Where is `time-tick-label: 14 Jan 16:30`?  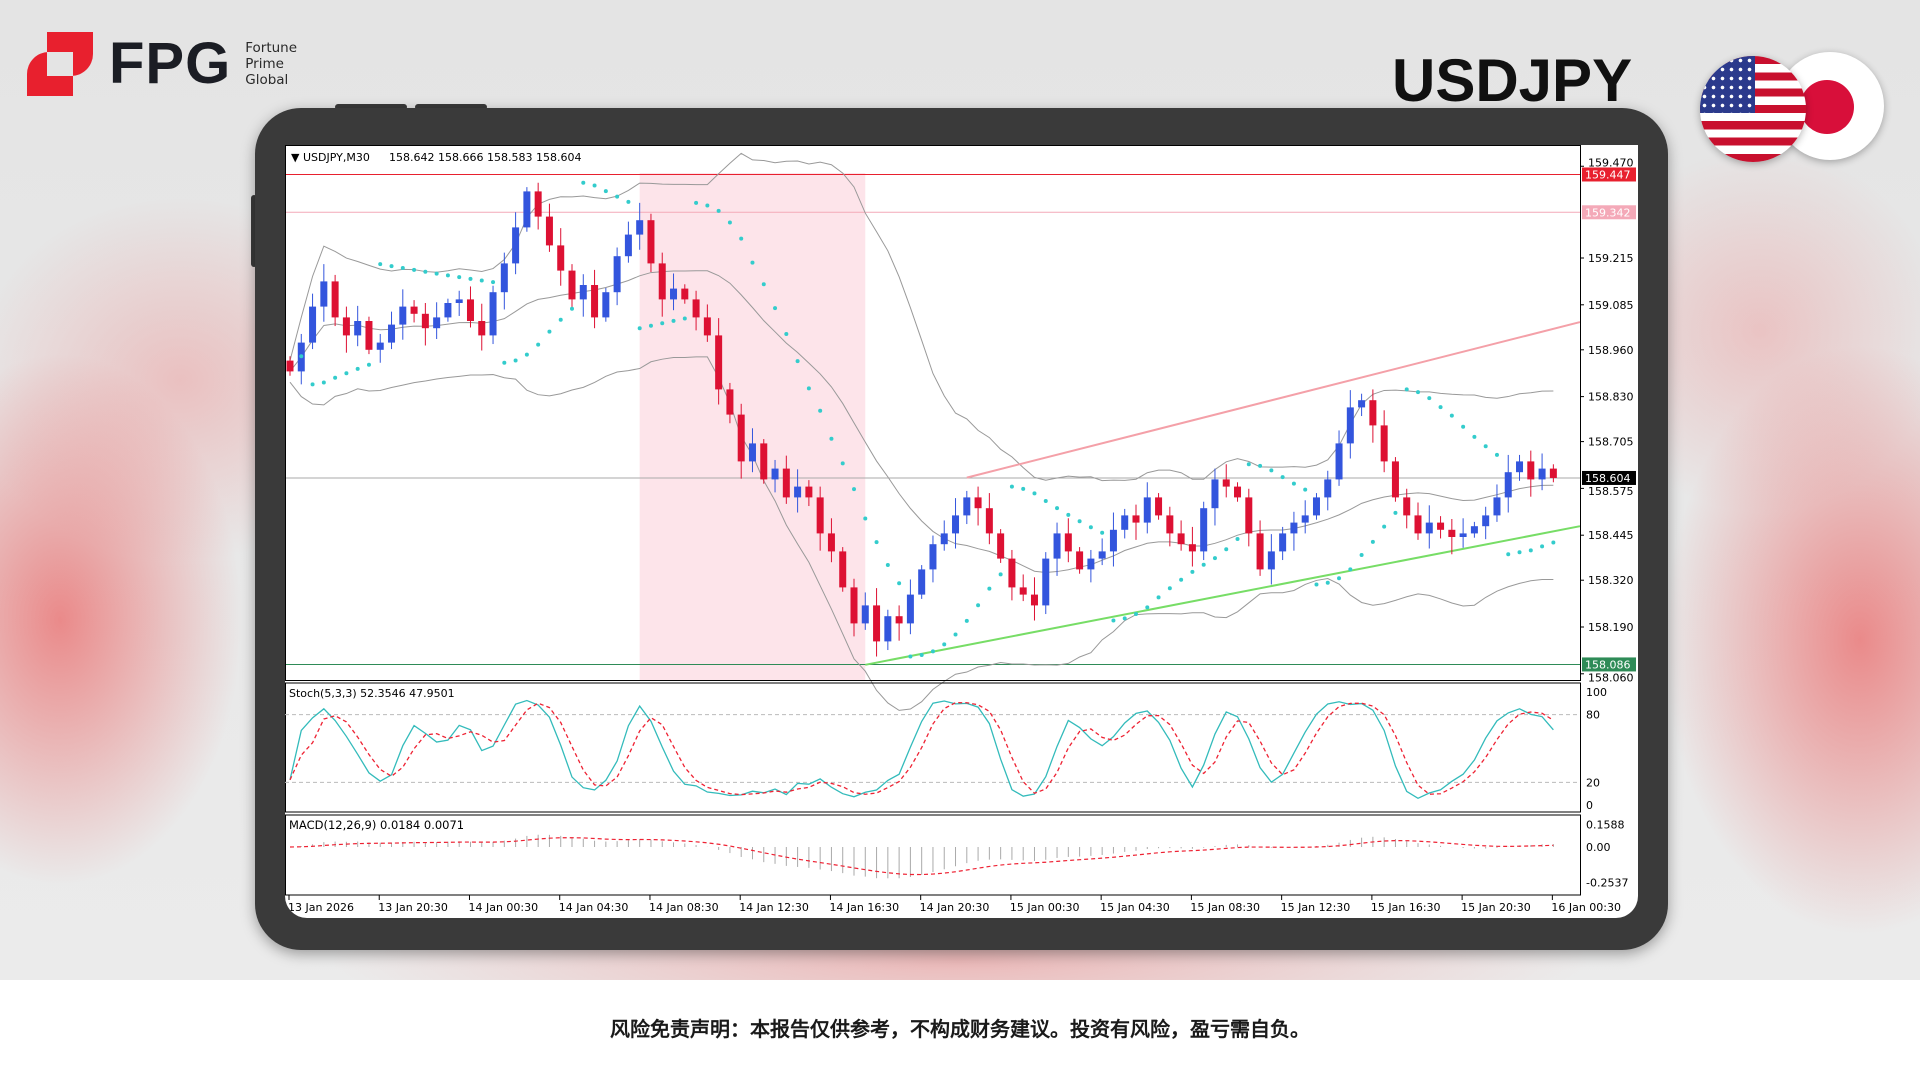
time-tick-label: 14 Jan 16:30 is located at coordinates (864, 907).